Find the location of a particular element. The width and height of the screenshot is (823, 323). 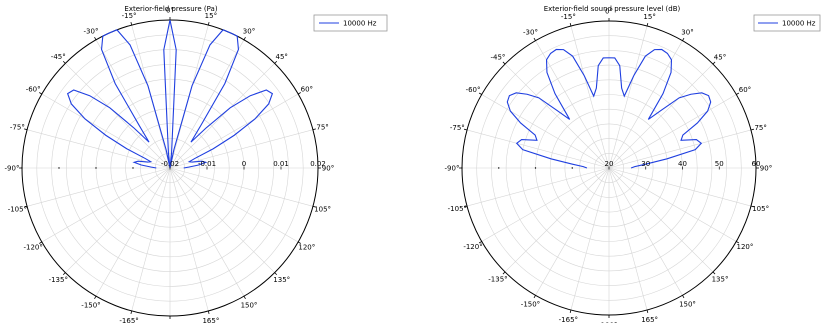

radial-tick-label: 60 is located at coordinates (756, 164).